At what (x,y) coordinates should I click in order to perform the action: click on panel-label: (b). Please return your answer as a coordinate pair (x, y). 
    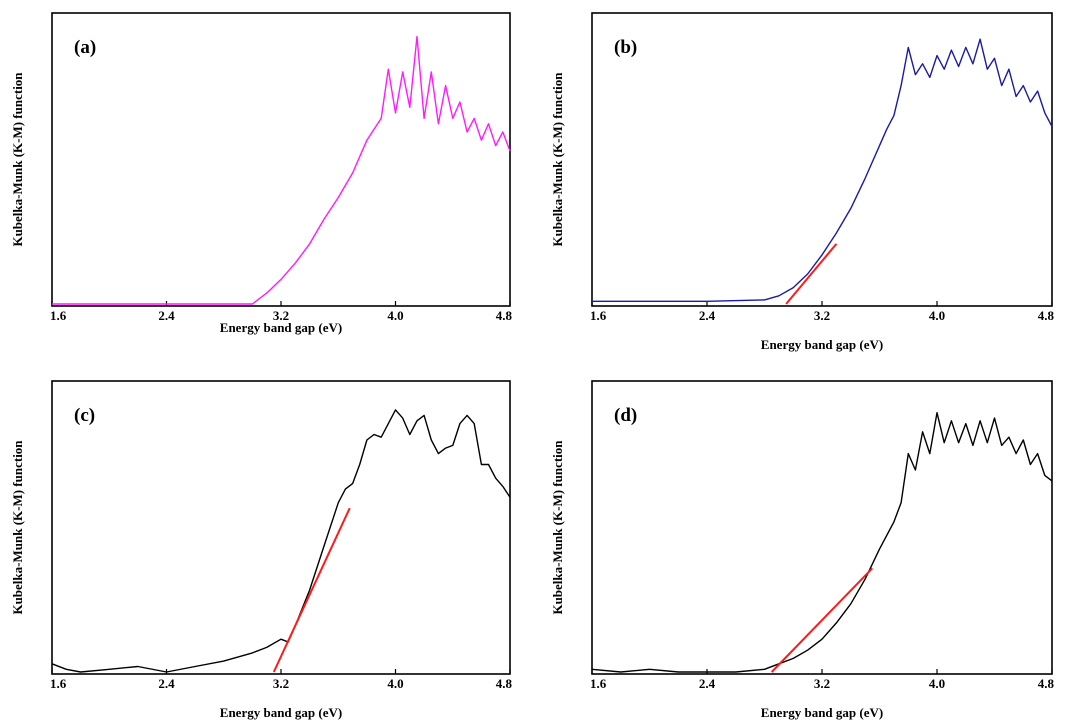
    Looking at the image, I should click on (625, 47).